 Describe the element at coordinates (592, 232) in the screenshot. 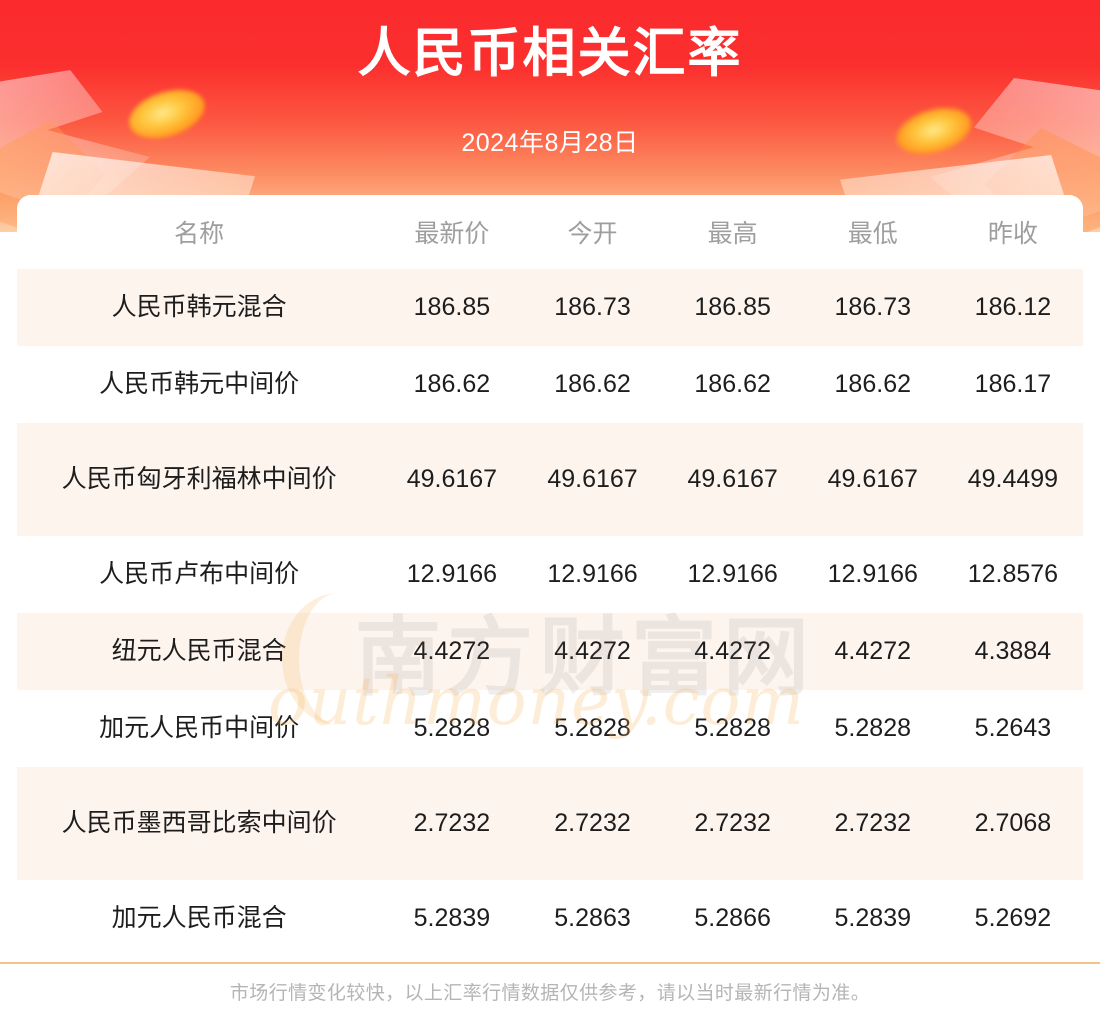

I see `column-header-open: 今开` at that location.